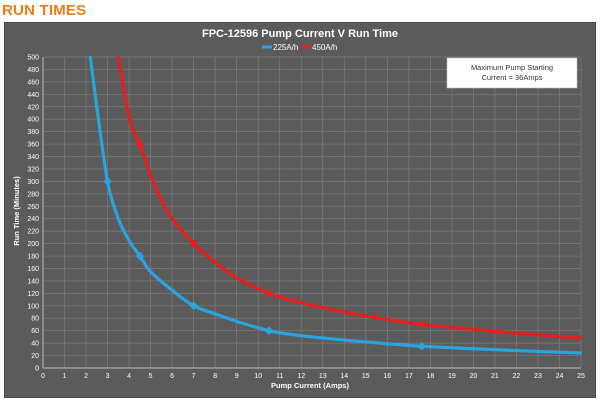 The height and width of the screenshot is (403, 600). Describe the element at coordinates (387, 376) in the screenshot. I see `x-tick-label: 16` at that location.